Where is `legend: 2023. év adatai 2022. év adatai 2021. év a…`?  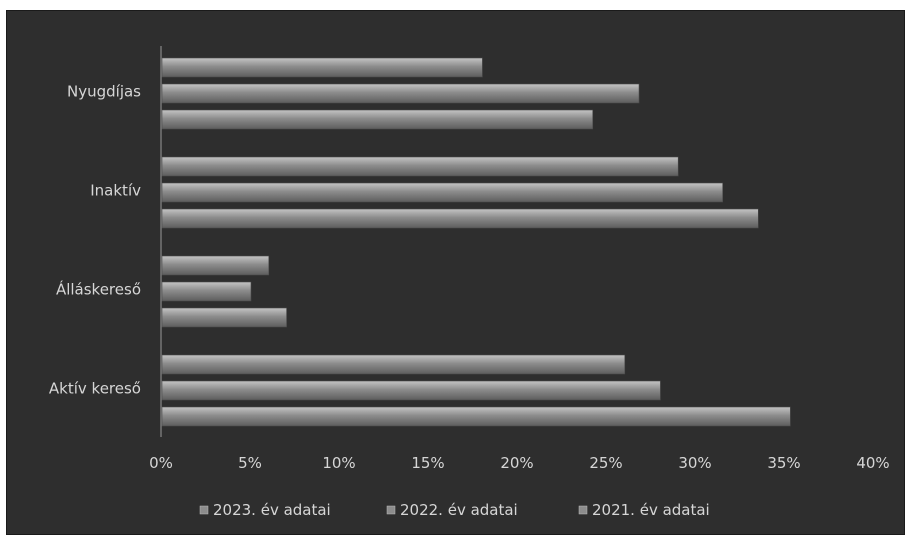
legend: 2023. év adatai 2022. év adatai 2021. év a… is located at coordinates (454, 510).